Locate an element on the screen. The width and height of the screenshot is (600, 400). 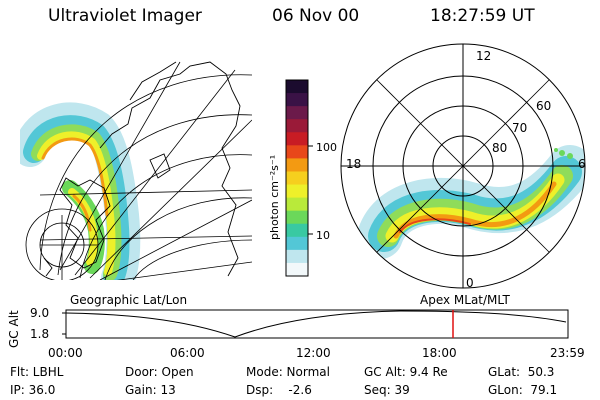
colorbar-unit-label: photon cm⁻²s⁻¹ is located at coordinates (274, 197).